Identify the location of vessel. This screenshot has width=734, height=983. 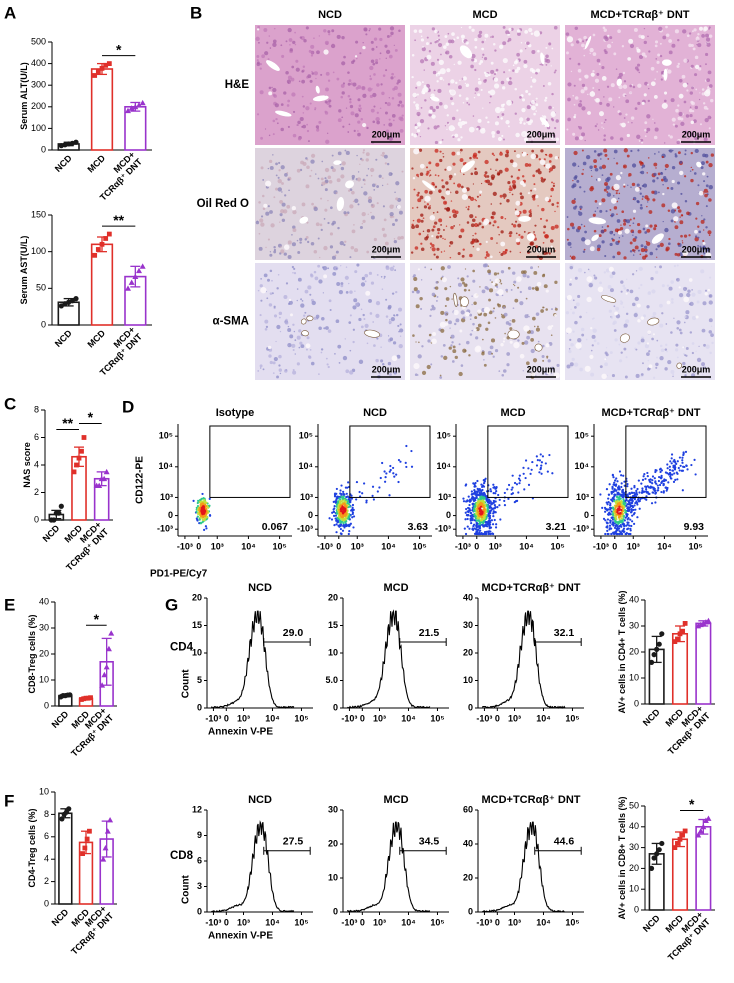
(514, 334).